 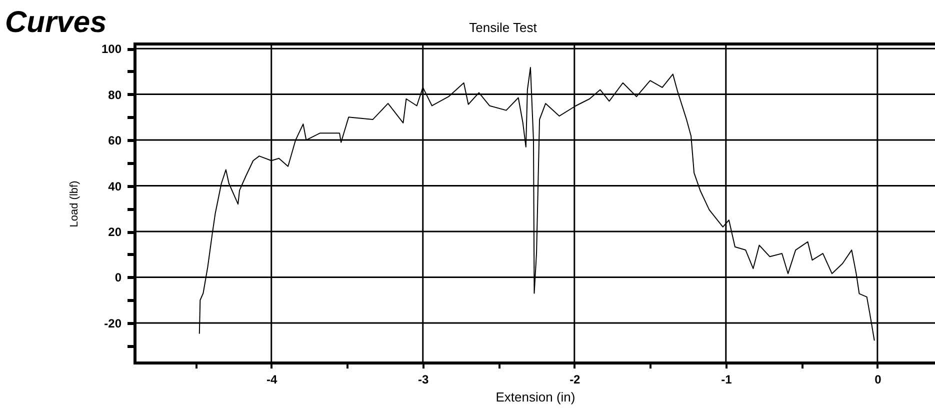 I want to click on y-tick-label: 60, so click(x=115, y=141).